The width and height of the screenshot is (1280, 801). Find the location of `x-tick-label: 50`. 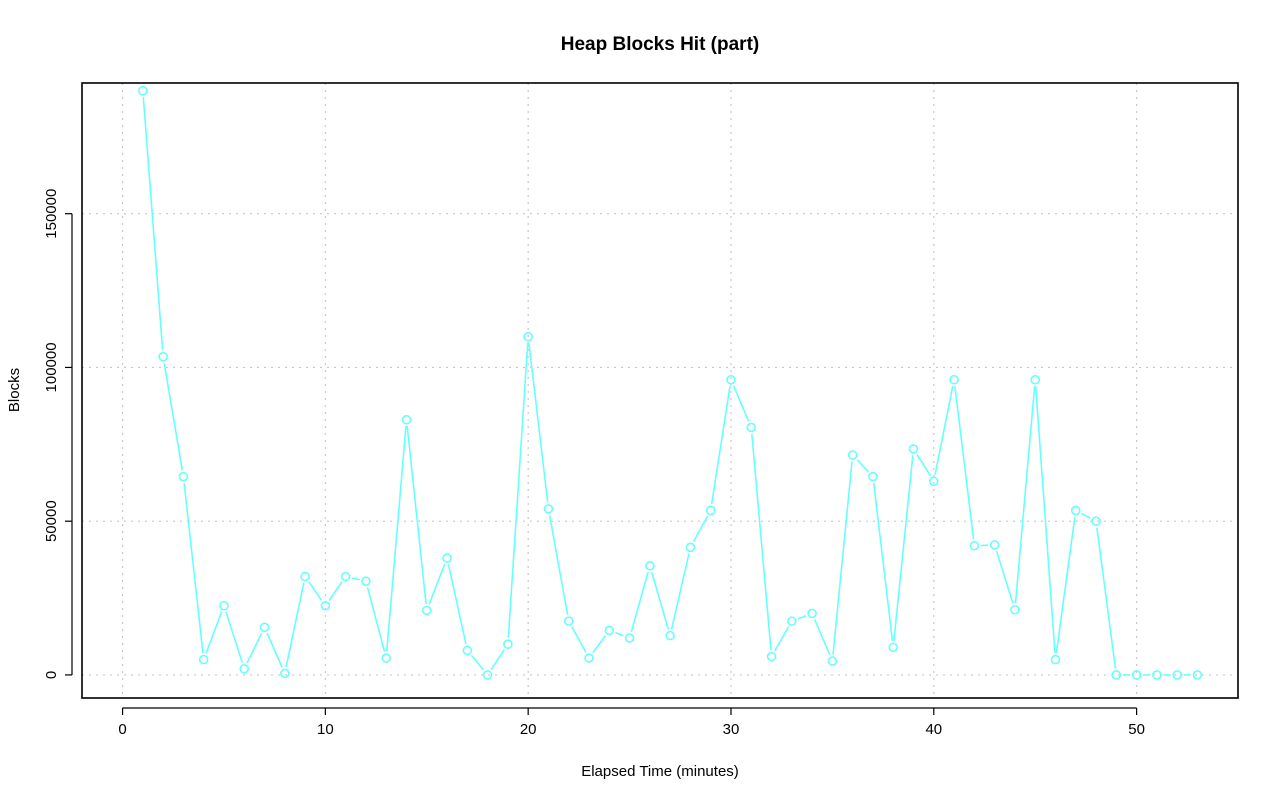

x-tick-label: 50 is located at coordinates (1136, 729).